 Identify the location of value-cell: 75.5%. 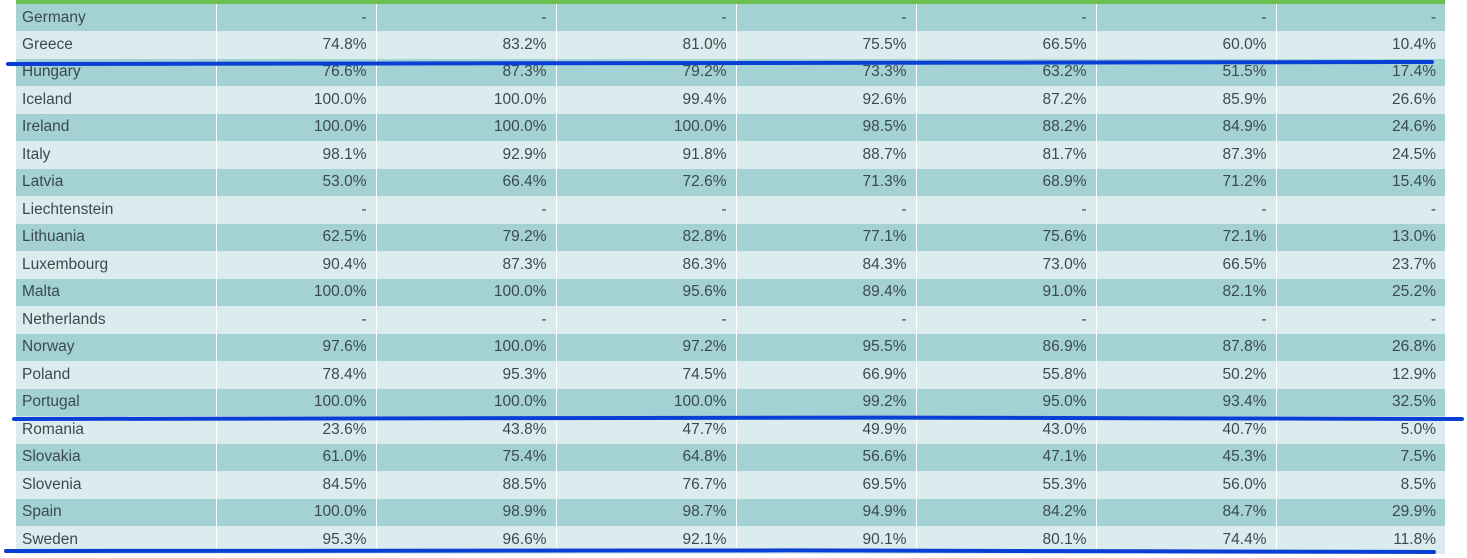
(826, 45).